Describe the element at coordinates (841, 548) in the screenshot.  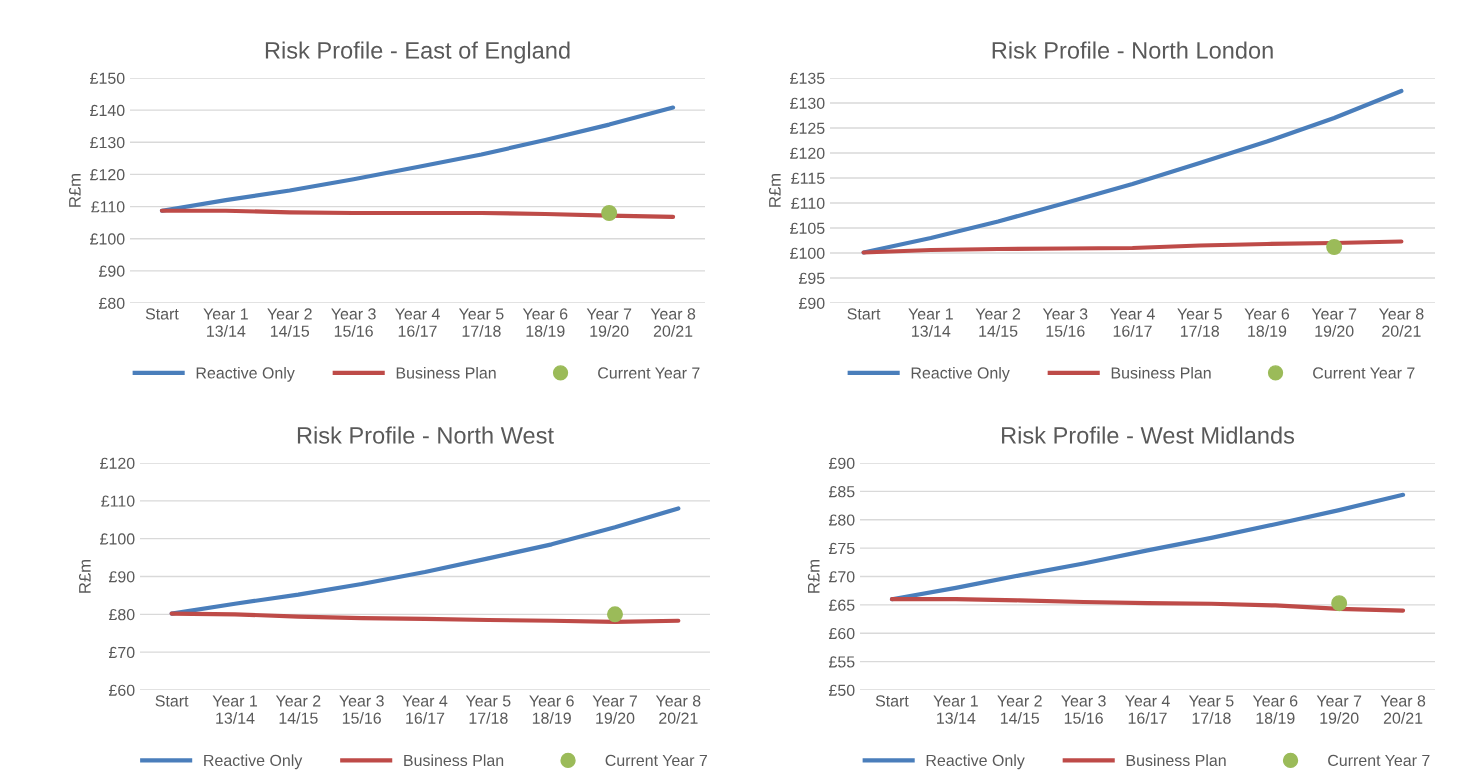
I see `y-tick-label: £75` at that location.